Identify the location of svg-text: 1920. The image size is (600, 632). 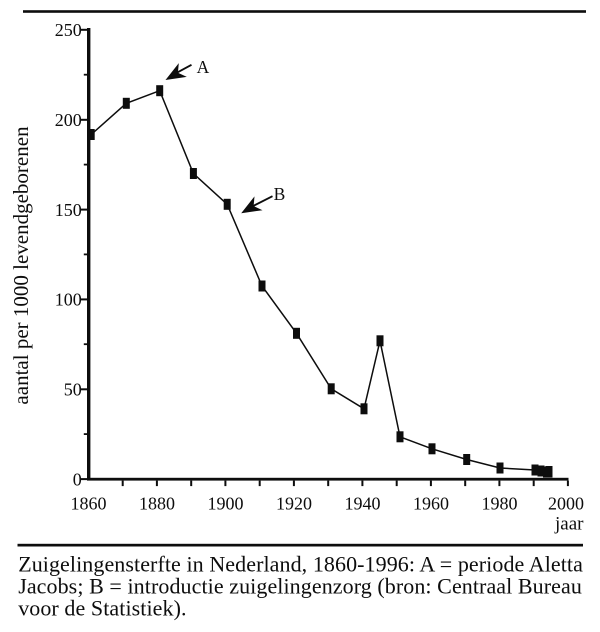
(294, 504).